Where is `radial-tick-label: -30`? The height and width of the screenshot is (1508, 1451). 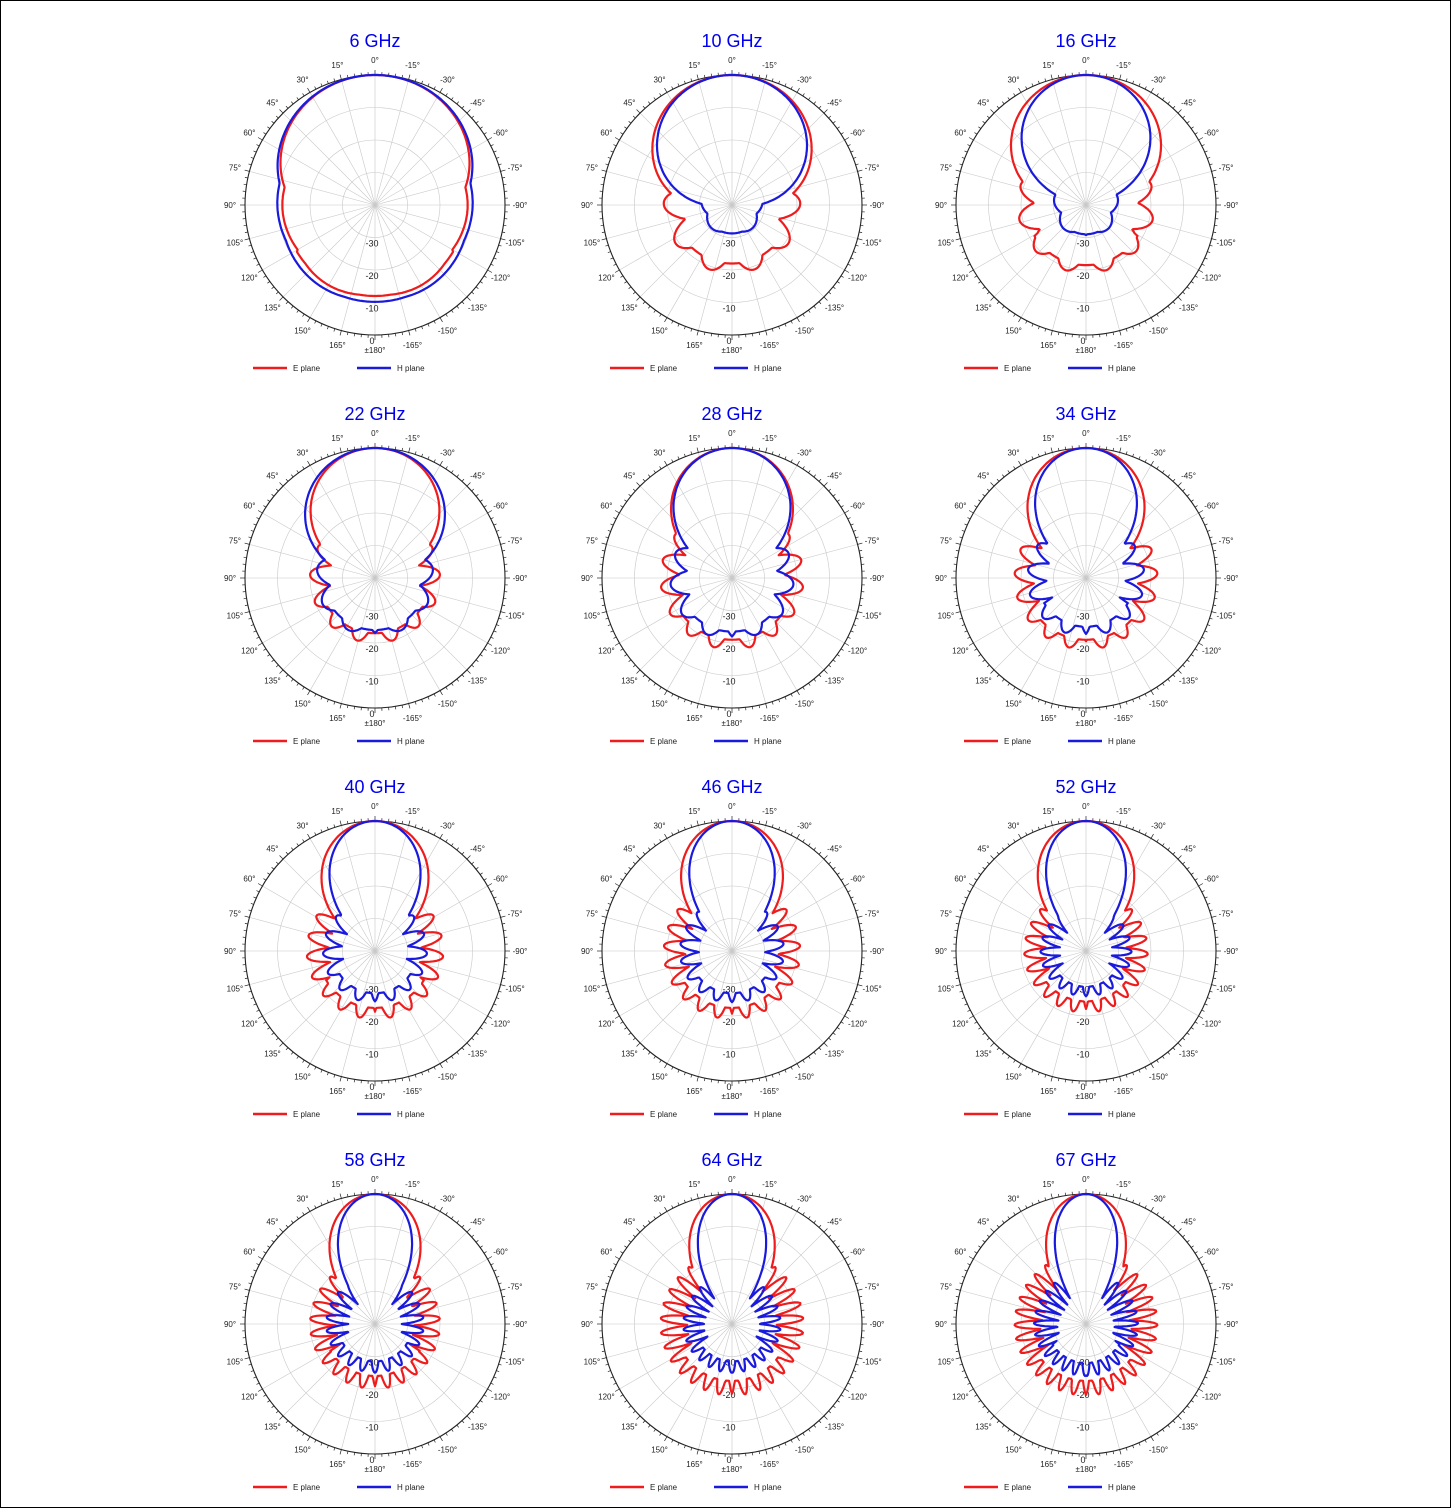 radial-tick-label: -30 is located at coordinates (728, 617).